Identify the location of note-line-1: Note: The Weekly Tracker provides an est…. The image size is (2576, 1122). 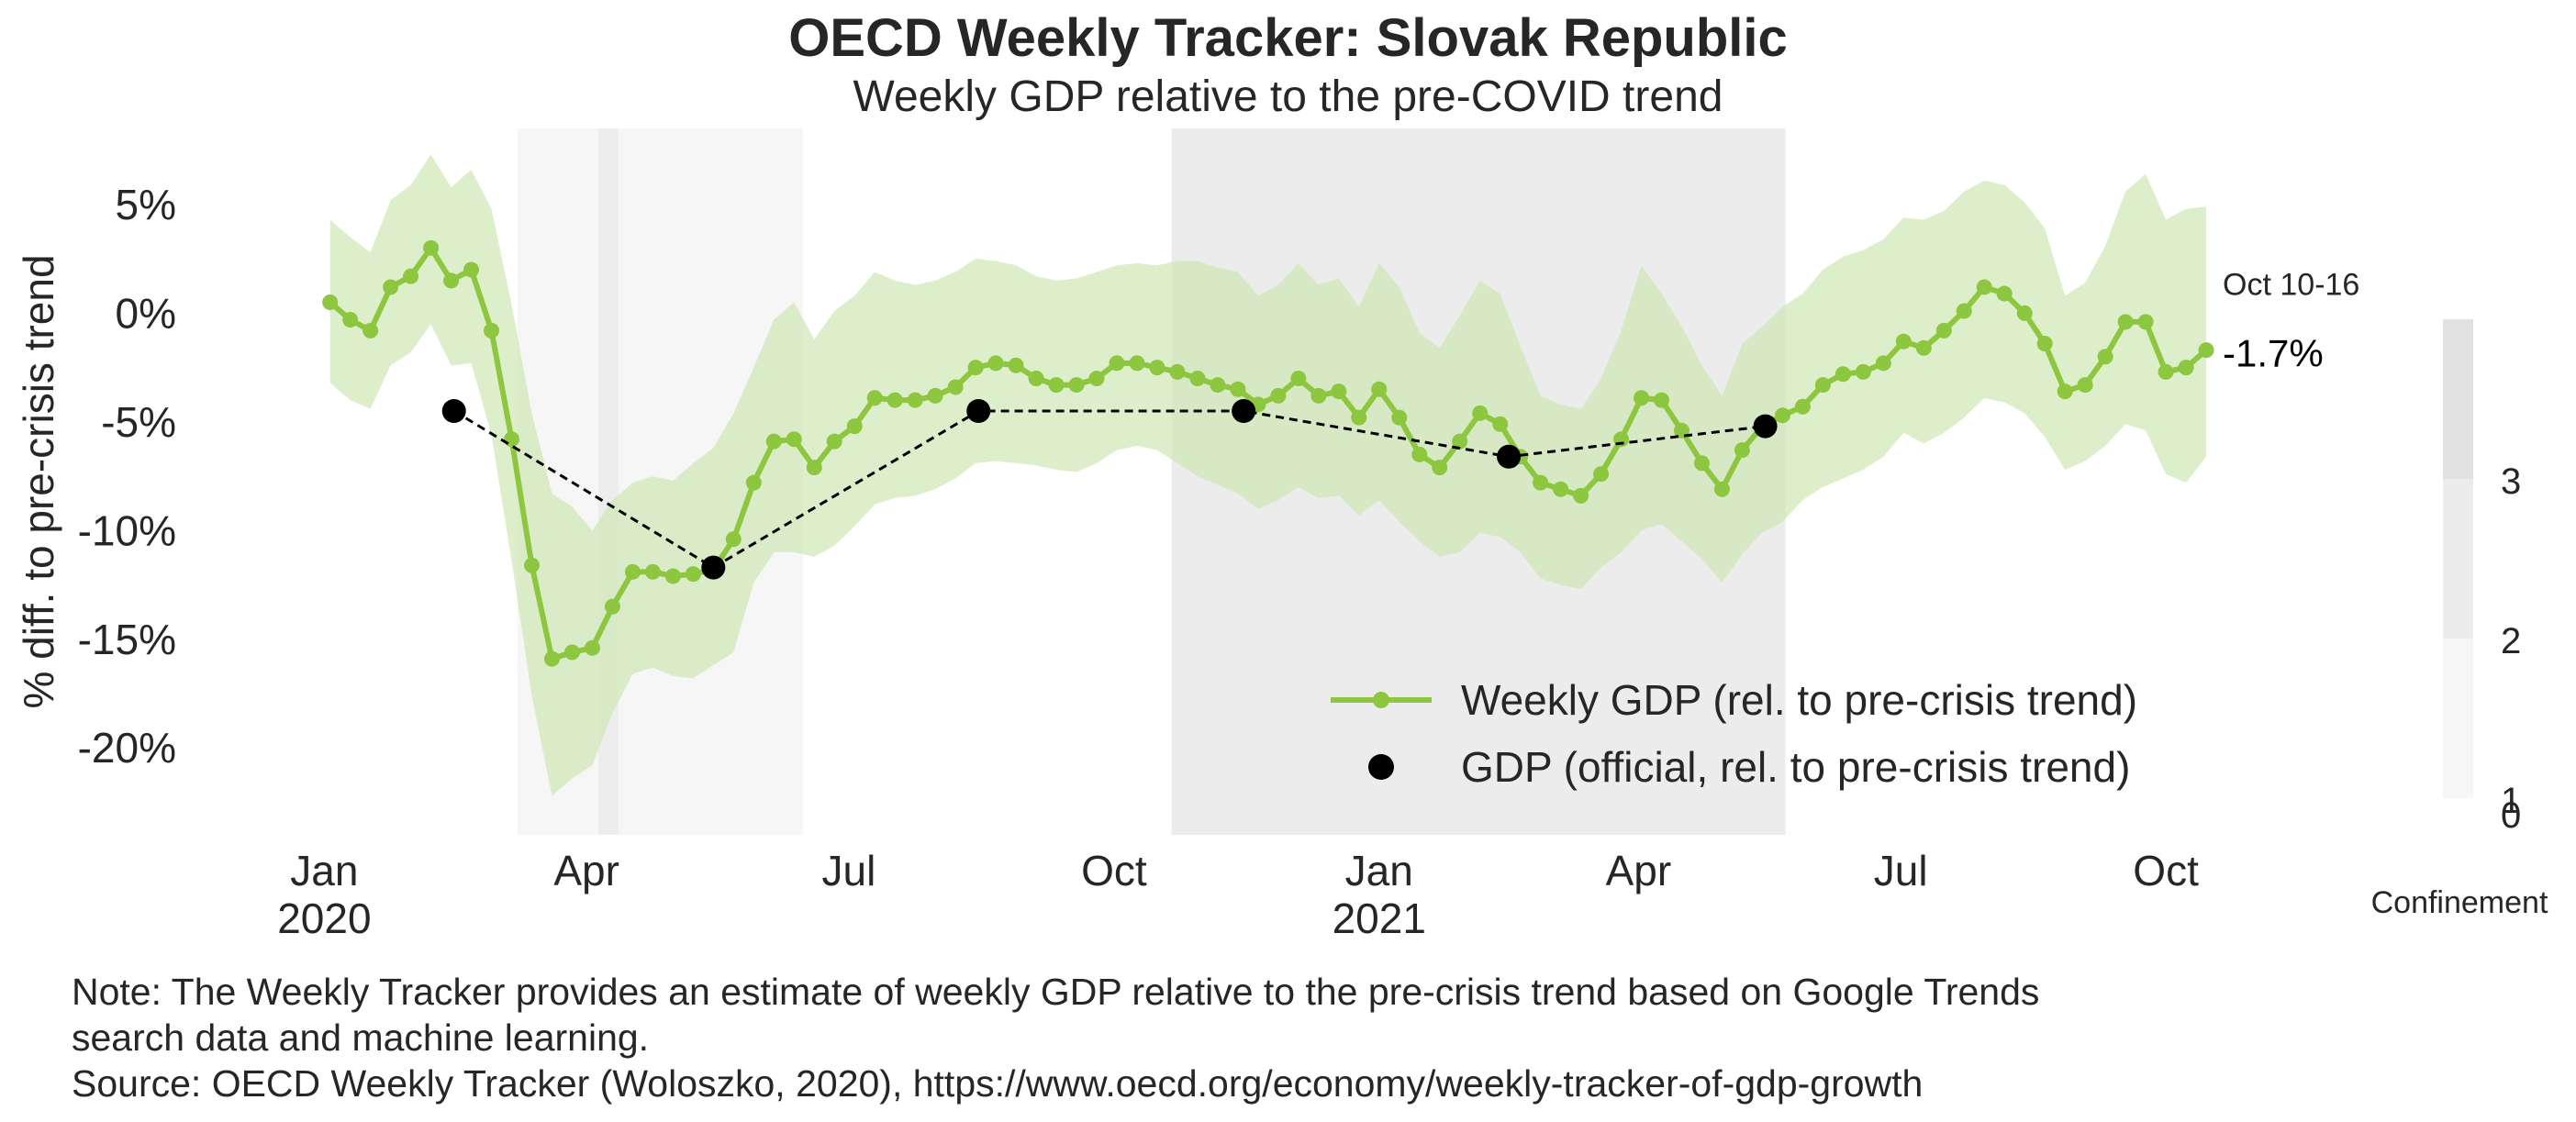
(1056, 992).